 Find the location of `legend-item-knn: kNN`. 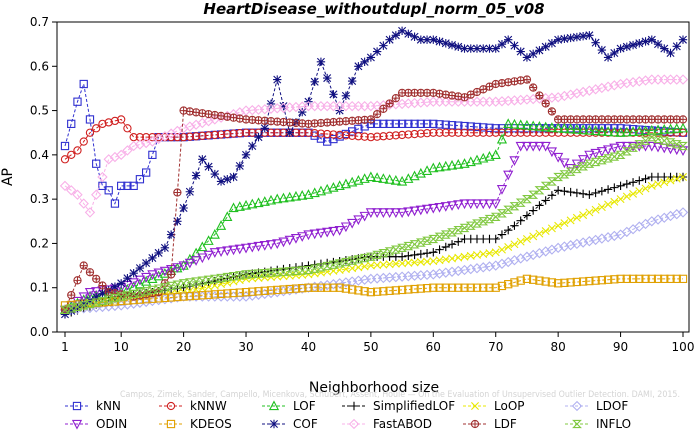

legend-item-knn: kNN is located at coordinates (93, 406).